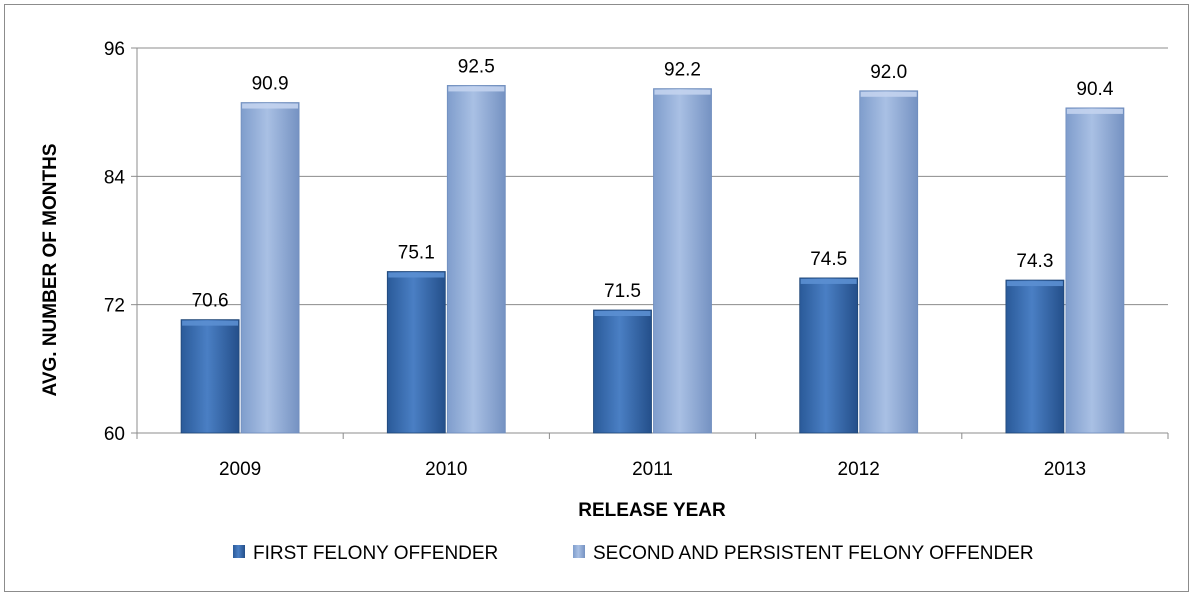  What do you see at coordinates (115, 177) in the screenshot?
I see `y-tick-label: 84` at bounding box center [115, 177].